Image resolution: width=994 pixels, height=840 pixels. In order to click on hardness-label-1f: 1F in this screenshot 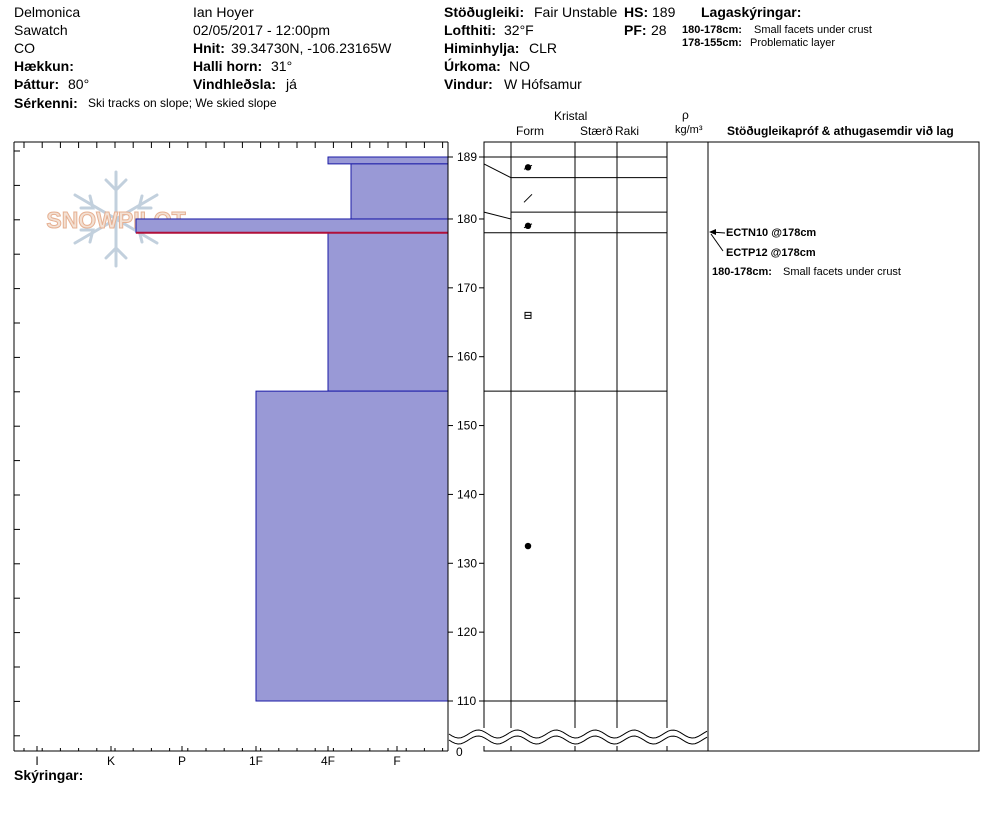, I will do `click(256, 761)`.